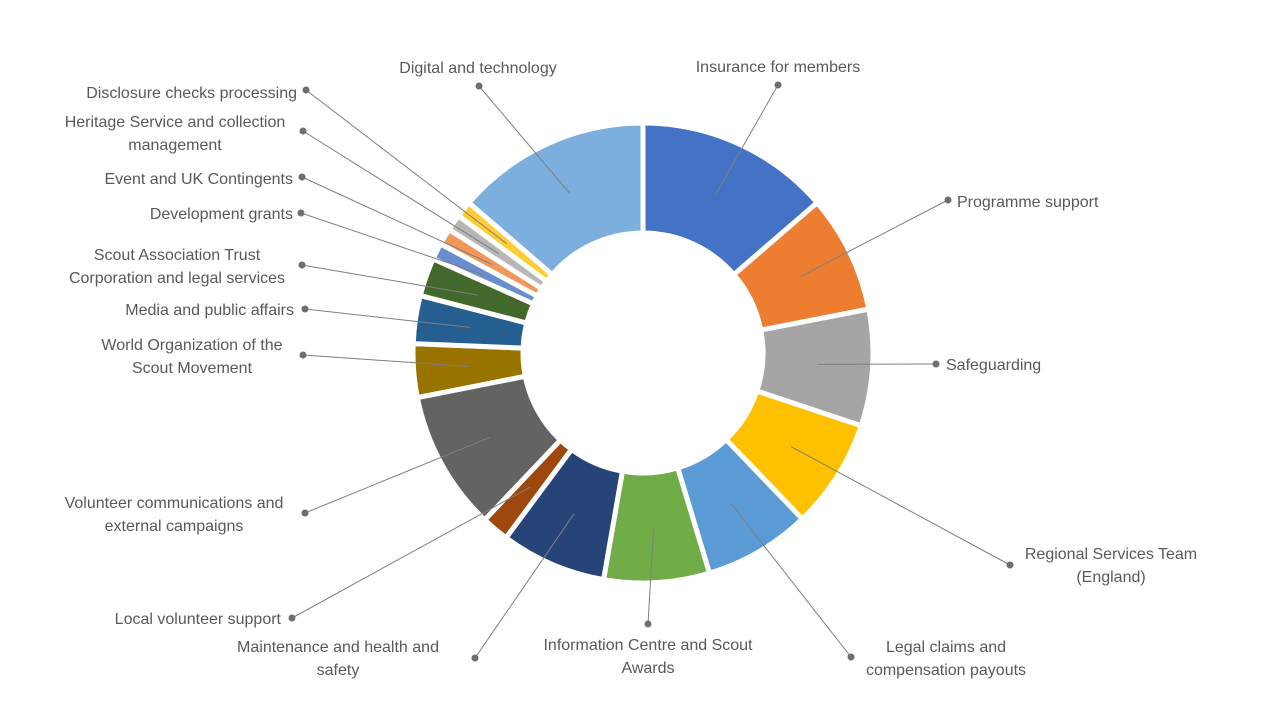 This screenshot has width=1280, height=720. What do you see at coordinates (946, 659) in the screenshot?
I see `slice-label-4: Legal claims and compensation payouts` at bounding box center [946, 659].